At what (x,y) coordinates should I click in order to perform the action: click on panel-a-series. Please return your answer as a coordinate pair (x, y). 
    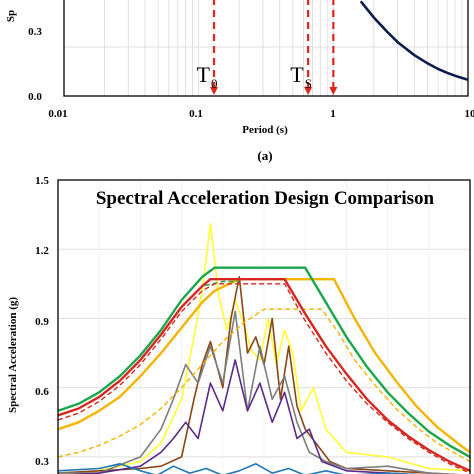
    Looking at the image, I should click on (414, 40).